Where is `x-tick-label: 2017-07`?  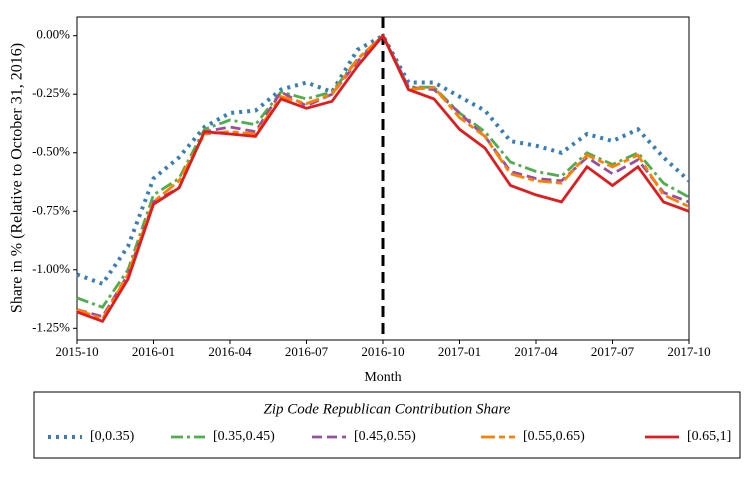 x-tick-label: 2017-07 is located at coordinates (613, 351).